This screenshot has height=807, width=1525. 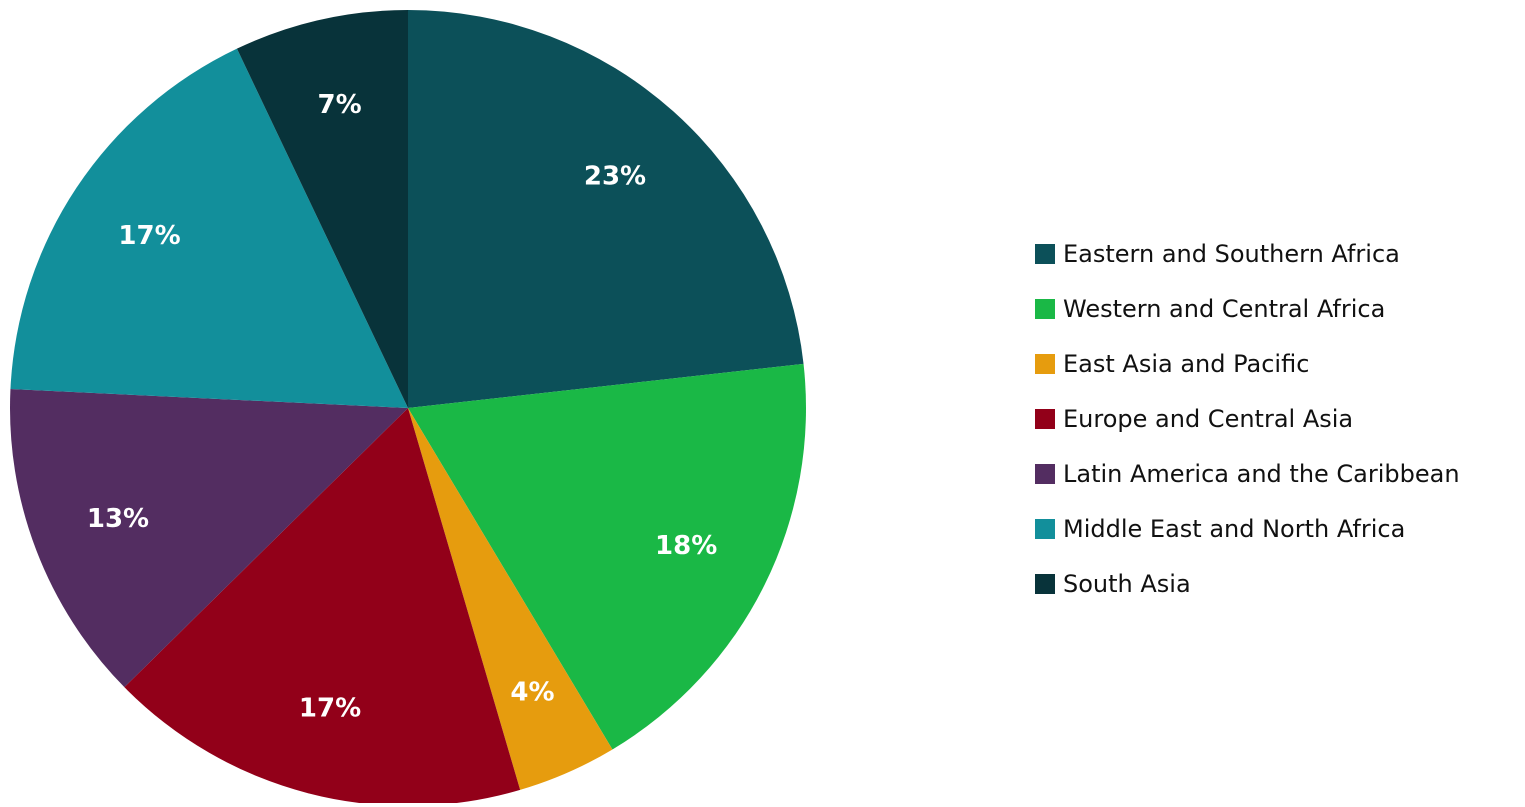 What do you see at coordinates (1231, 253) in the screenshot?
I see `legend-label: Eastern and Southern Africa` at bounding box center [1231, 253].